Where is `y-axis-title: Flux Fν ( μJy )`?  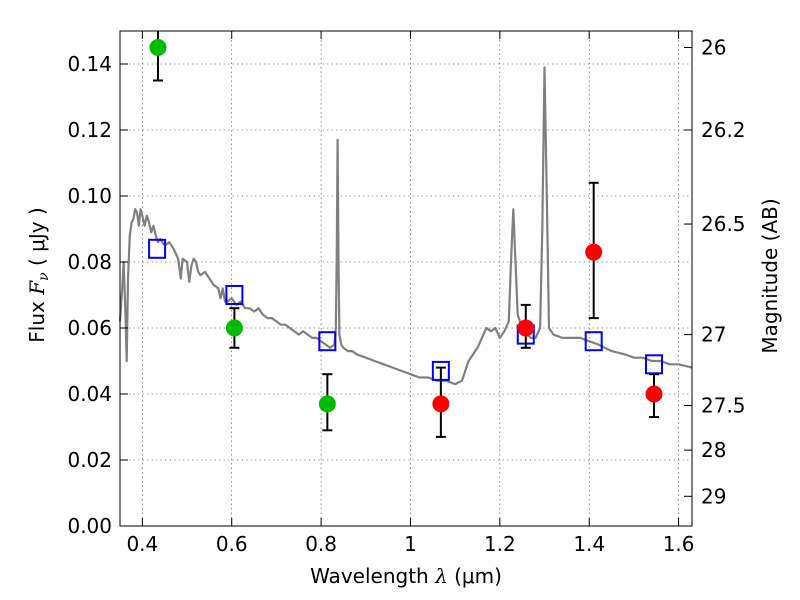 y-axis-title: Flux Fν ( μJy ) is located at coordinates (38, 274).